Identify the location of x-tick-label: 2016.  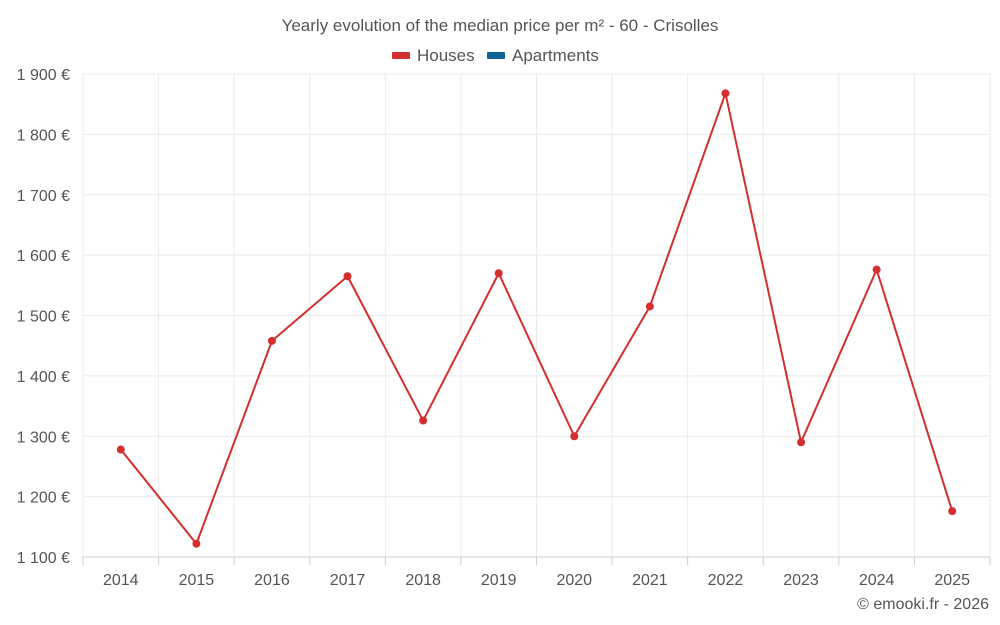
(272, 580).